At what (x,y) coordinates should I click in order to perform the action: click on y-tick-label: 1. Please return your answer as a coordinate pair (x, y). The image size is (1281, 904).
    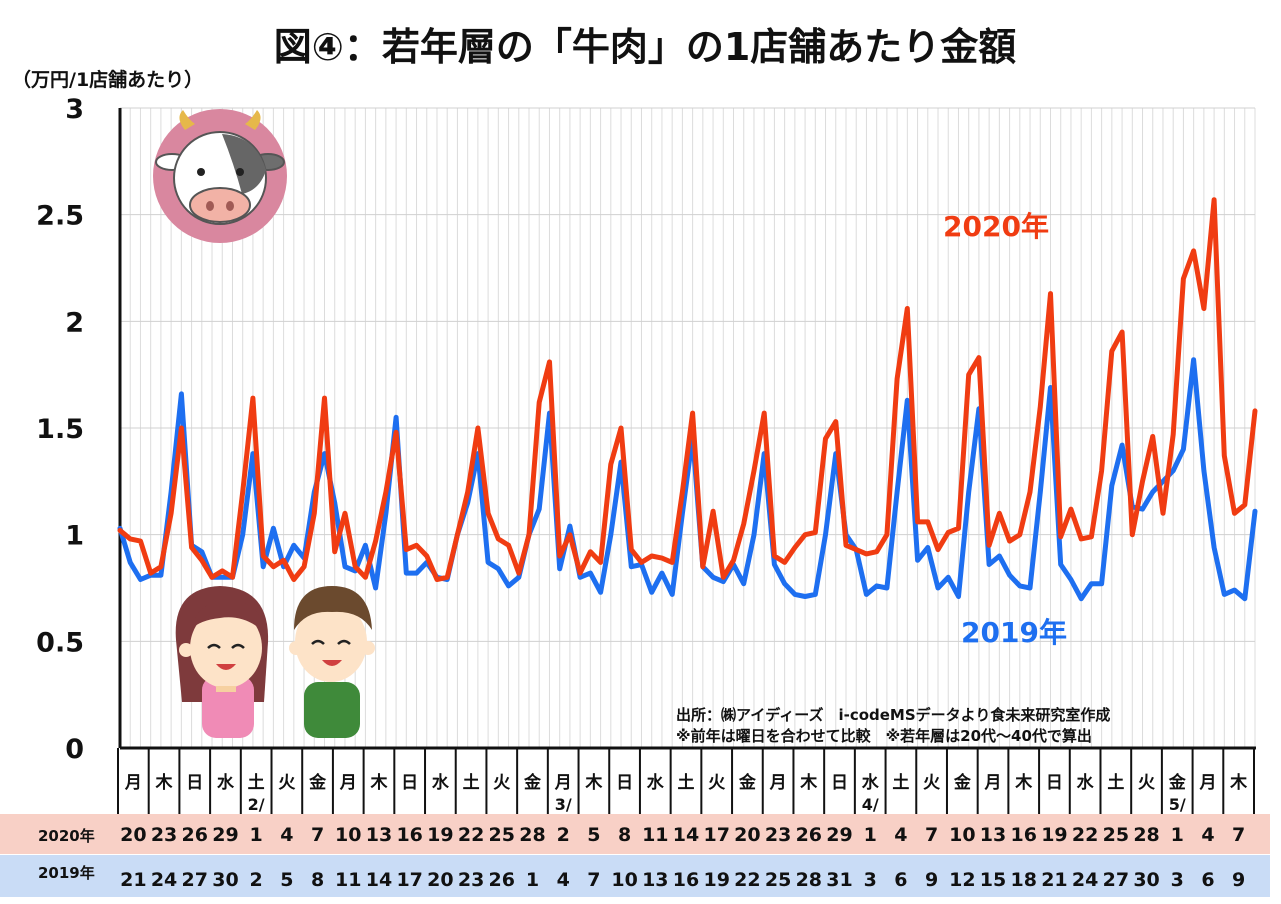
    Looking at the image, I should click on (74, 536).